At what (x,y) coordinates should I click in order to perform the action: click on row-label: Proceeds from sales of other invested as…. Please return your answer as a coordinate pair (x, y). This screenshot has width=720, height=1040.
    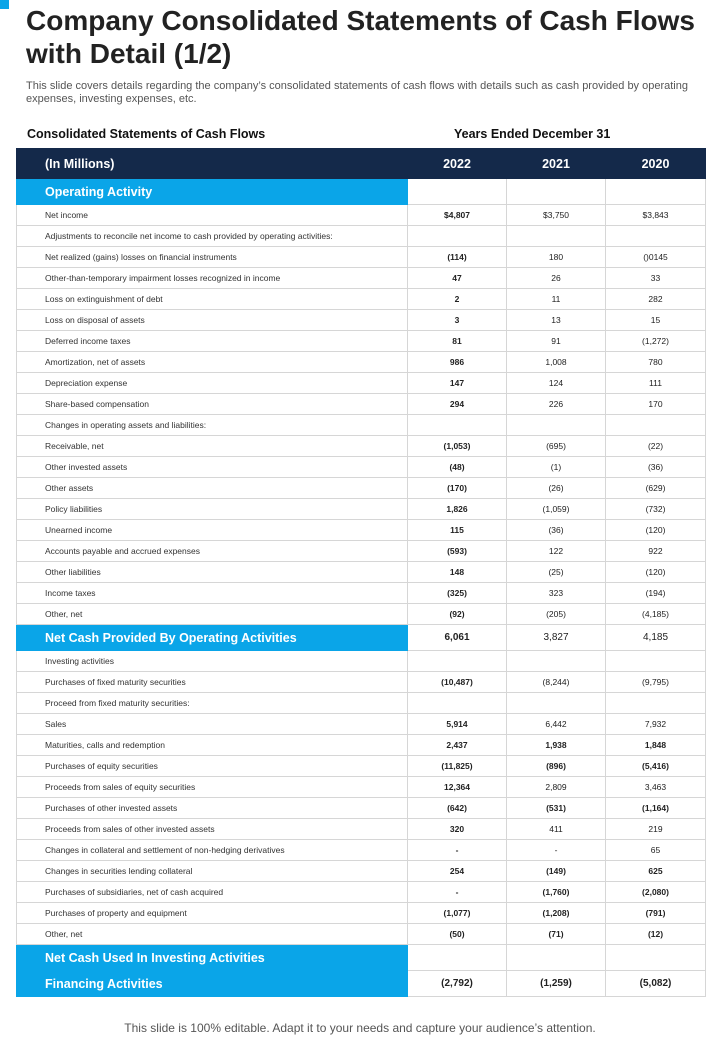
    Looking at the image, I should click on (212, 829).